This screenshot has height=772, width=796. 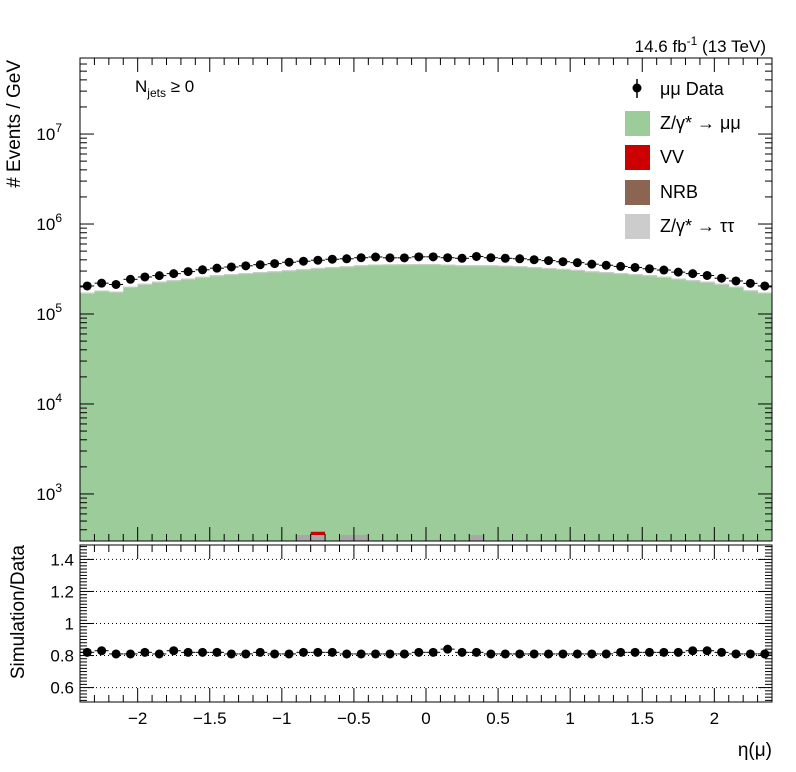 I want to click on ratio-y-tick-label: 1.2, so click(x=62, y=591).